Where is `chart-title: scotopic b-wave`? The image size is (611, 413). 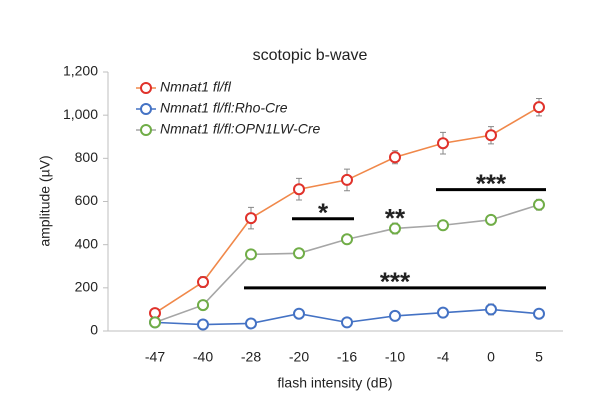 chart-title: scotopic b-wave is located at coordinates (310, 55).